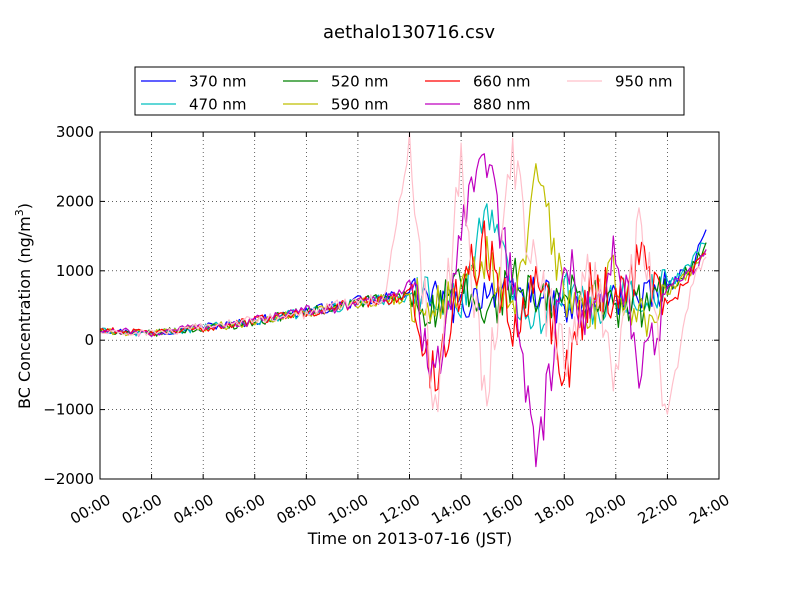  I want to click on legend-label: 950 nm, so click(644, 82).